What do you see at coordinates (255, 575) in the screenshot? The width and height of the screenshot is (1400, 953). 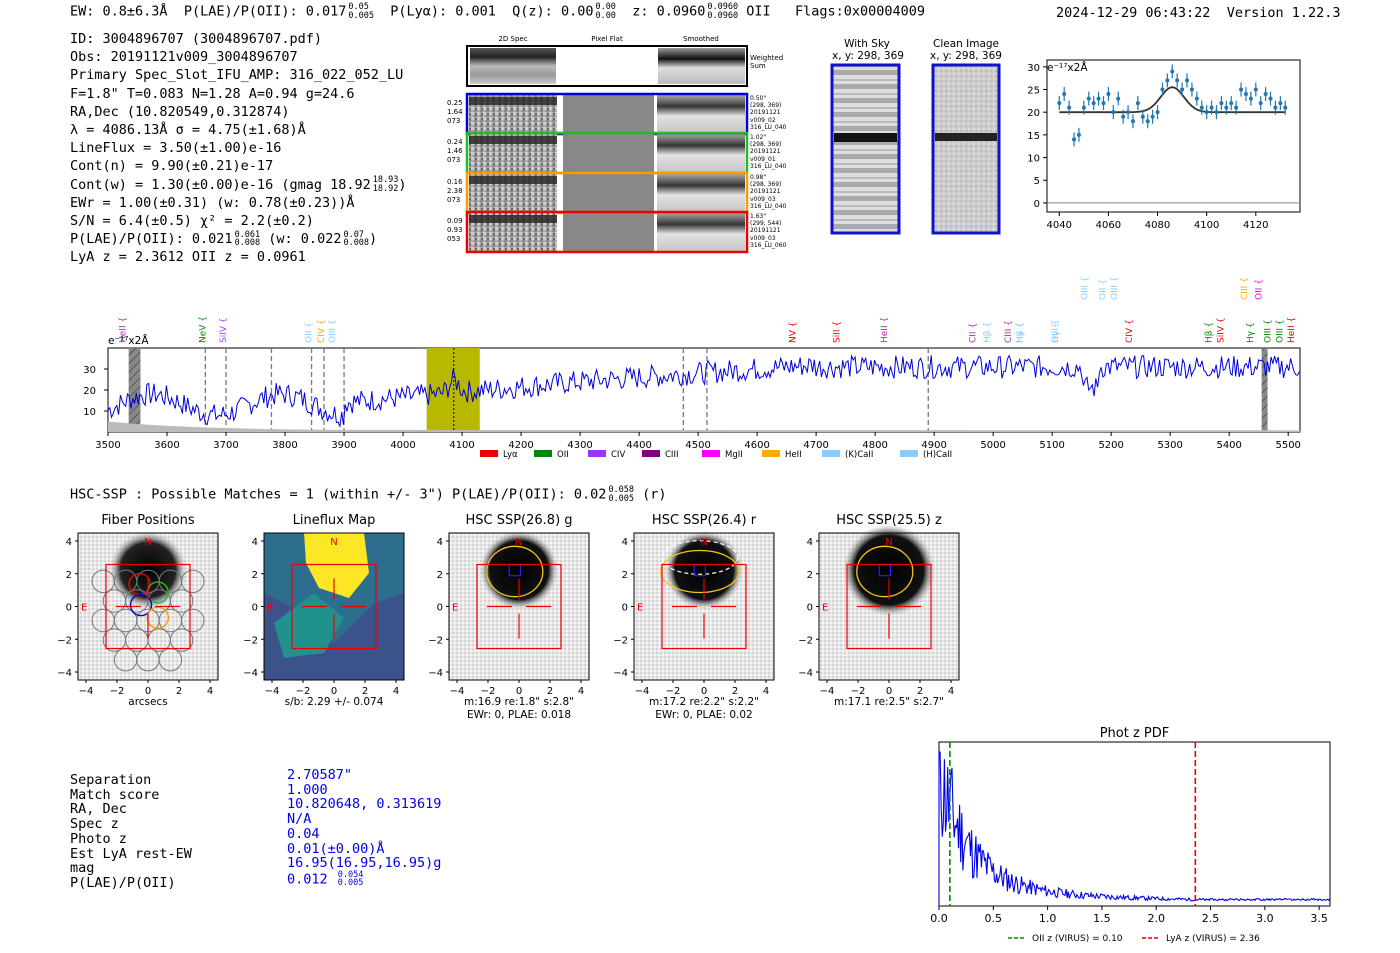 I see `hsc-ytick-label: 2` at bounding box center [255, 575].